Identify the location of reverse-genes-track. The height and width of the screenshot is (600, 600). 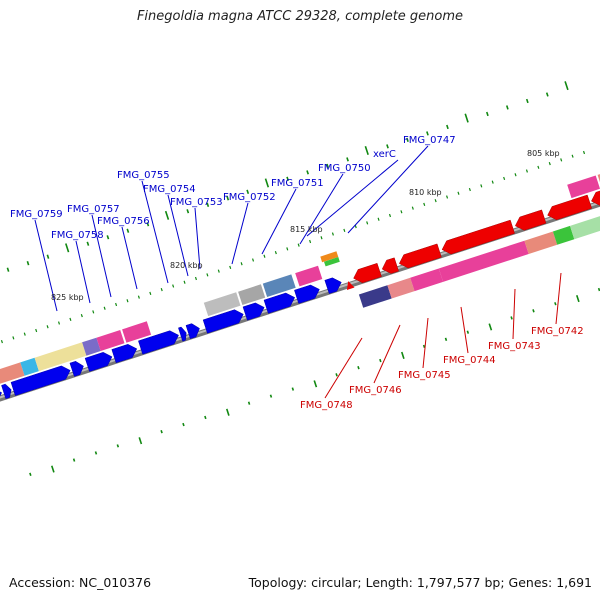
(473, 240).